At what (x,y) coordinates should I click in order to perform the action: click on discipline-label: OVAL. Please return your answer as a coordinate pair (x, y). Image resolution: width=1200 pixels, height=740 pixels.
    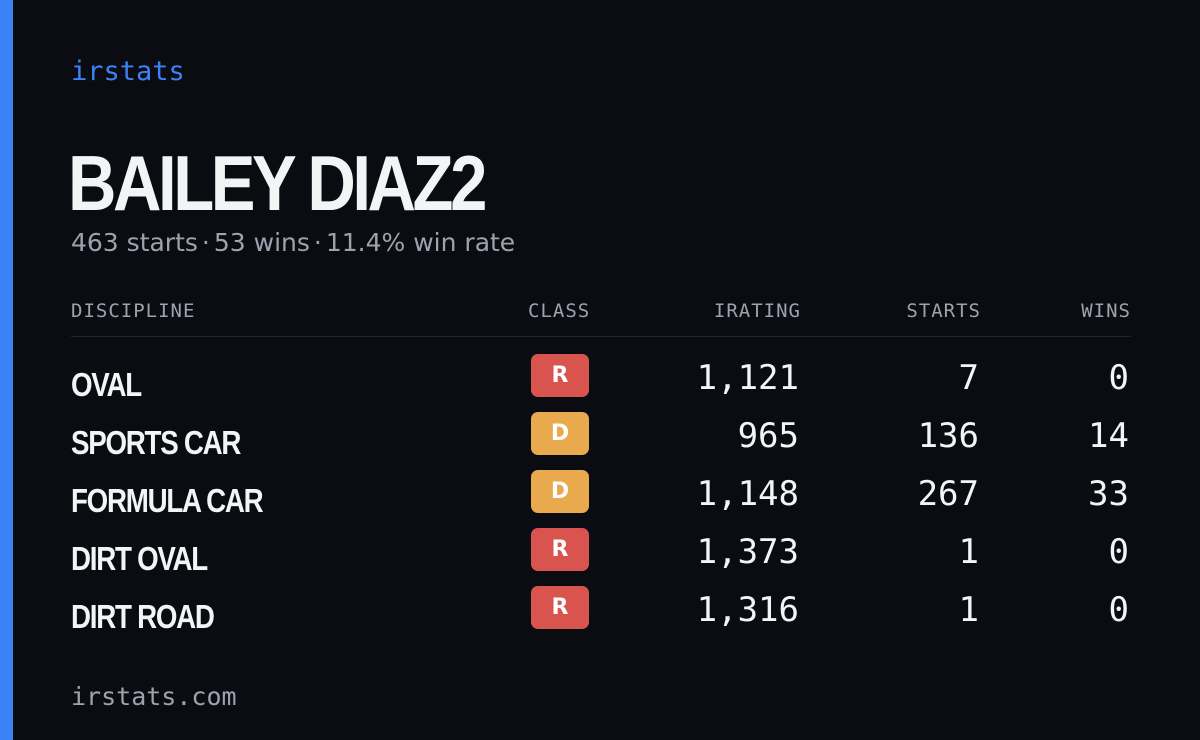
    Looking at the image, I should click on (106, 384).